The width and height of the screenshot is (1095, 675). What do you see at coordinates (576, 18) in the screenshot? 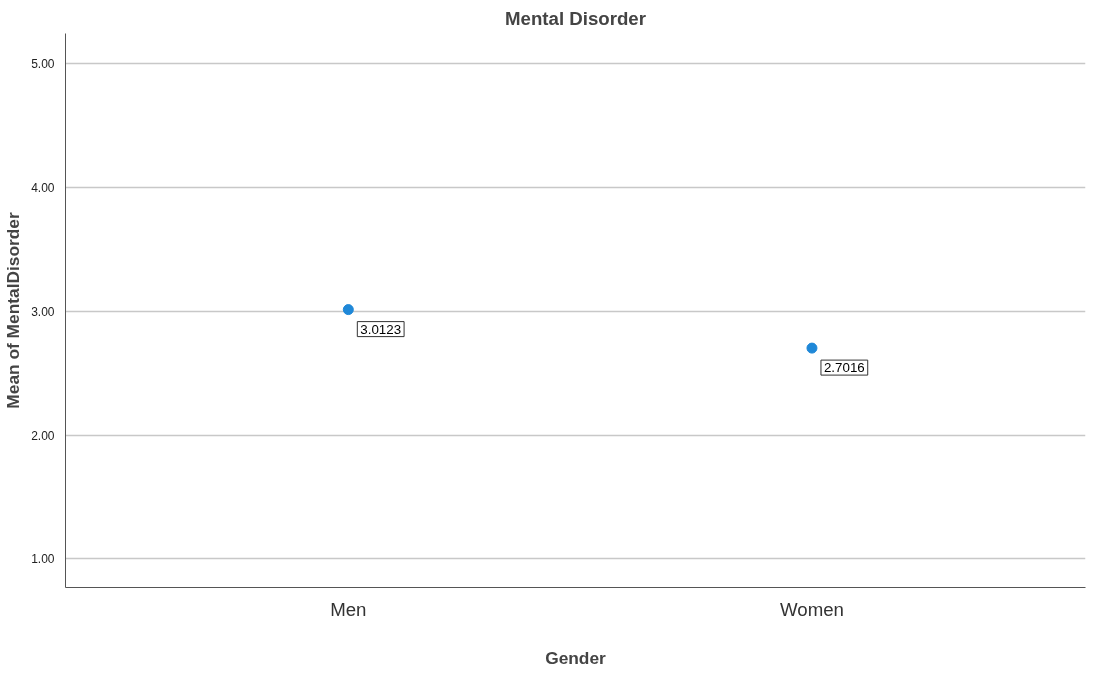
I see `chart-title: Mental Disorder` at bounding box center [576, 18].